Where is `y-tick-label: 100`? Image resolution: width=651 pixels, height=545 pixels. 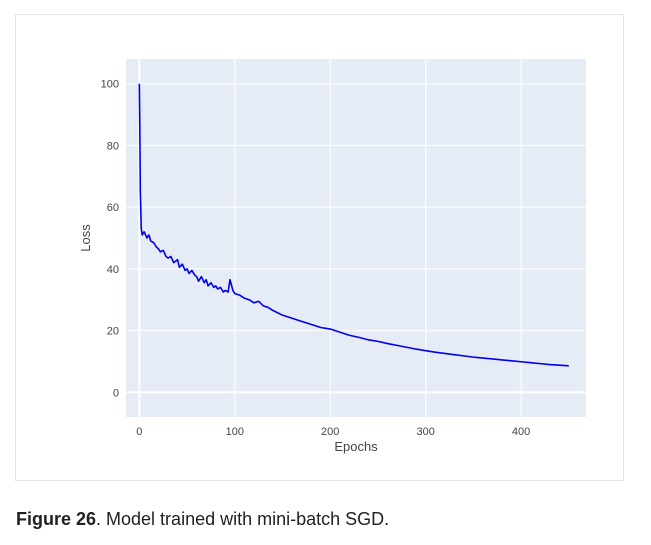
y-tick-label: 100 is located at coordinates (110, 85).